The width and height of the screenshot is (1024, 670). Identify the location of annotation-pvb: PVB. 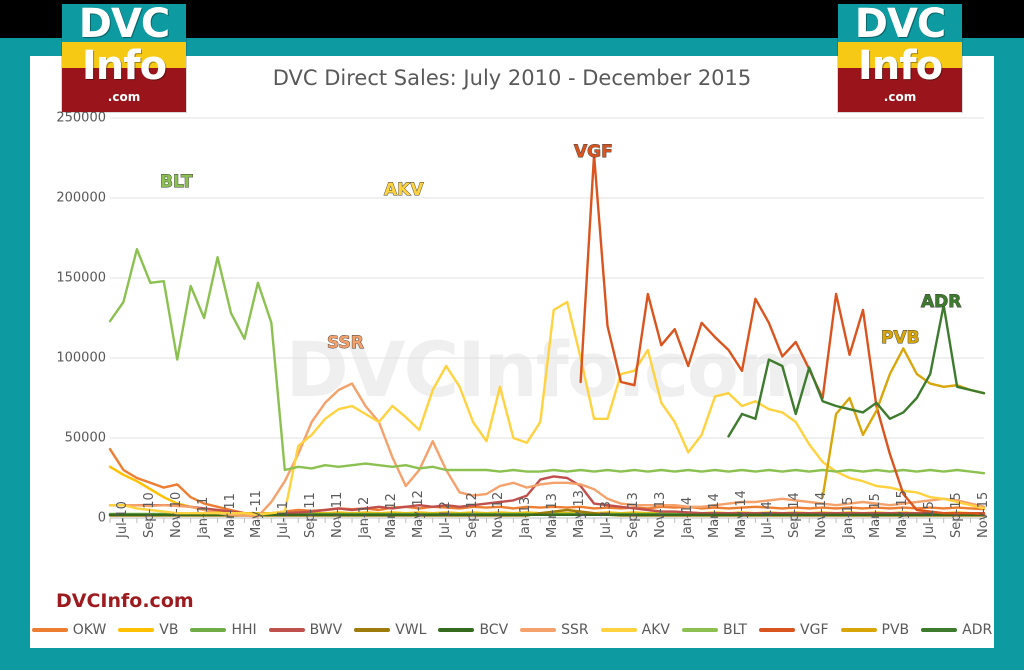
(900, 338).